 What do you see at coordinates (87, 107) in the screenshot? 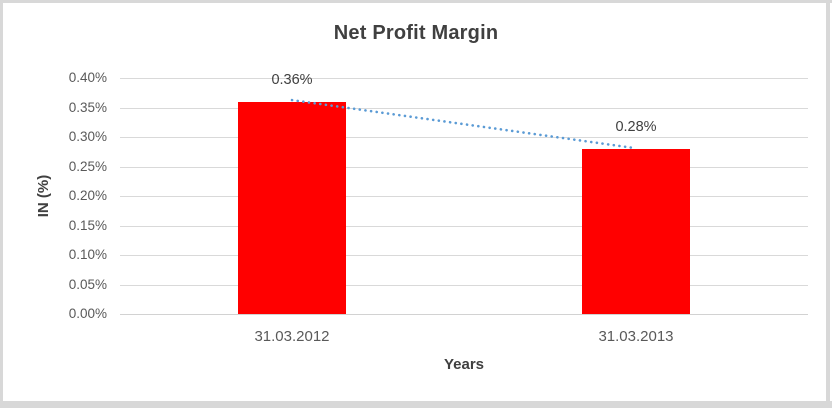
I see `y-tick-label: 0.35%` at bounding box center [87, 107].